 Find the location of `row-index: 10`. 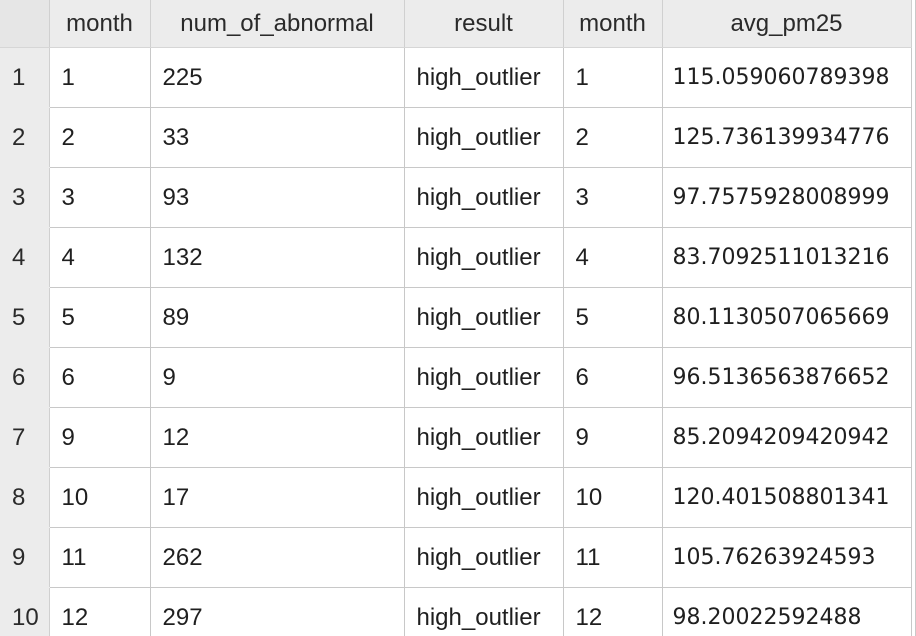

row-index: 10 is located at coordinates (25, 611).